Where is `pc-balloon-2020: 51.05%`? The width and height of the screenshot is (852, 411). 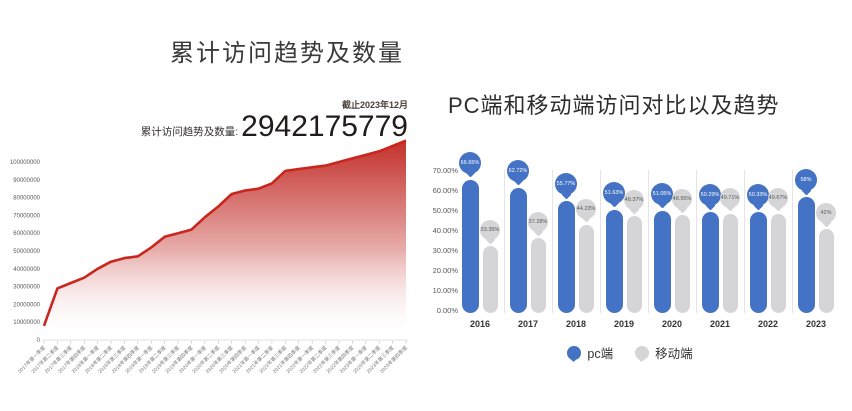
pc-balloon-2020: 51.05% is located at coordinates (662, 195).